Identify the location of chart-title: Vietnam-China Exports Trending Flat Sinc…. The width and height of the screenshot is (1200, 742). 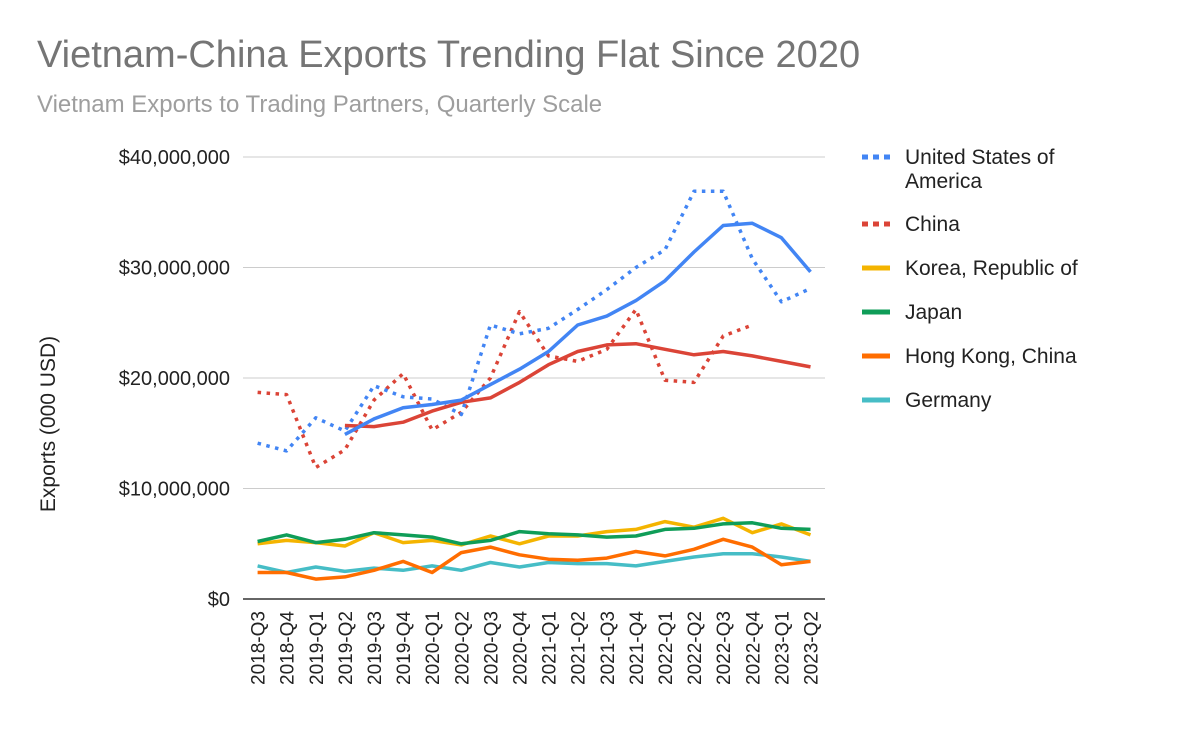
(449, 55).